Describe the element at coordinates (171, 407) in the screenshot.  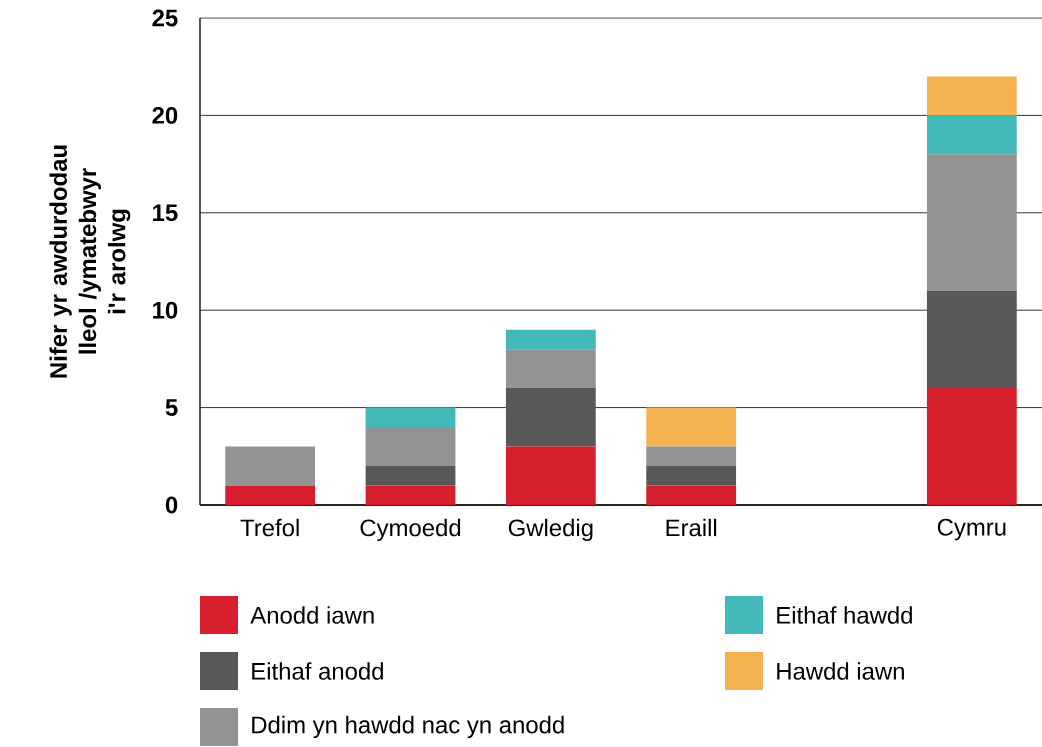
I see `y-tick-label: 5` at that location.